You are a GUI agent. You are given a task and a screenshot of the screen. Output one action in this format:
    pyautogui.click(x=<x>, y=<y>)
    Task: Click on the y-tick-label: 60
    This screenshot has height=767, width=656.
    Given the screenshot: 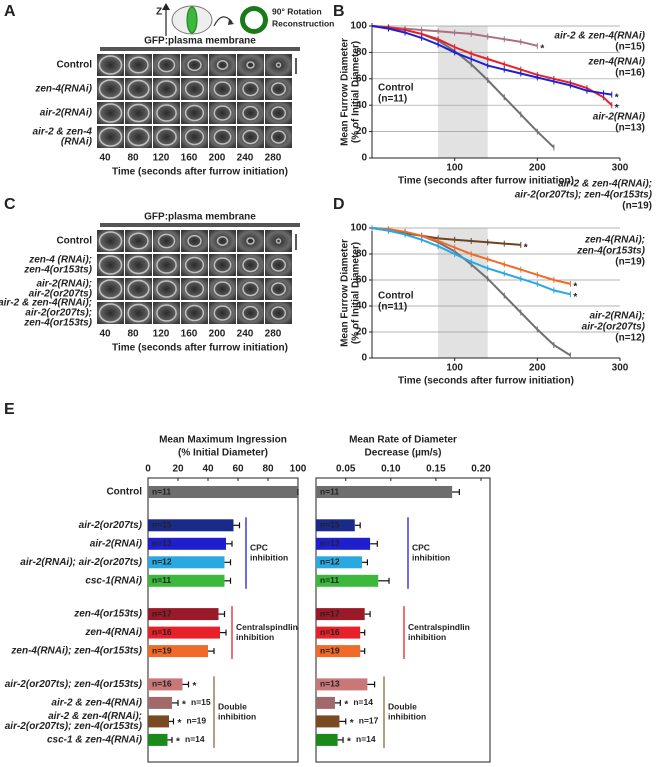 What is the action you would take?
    pyautogui.click(x=362, y=78)
    